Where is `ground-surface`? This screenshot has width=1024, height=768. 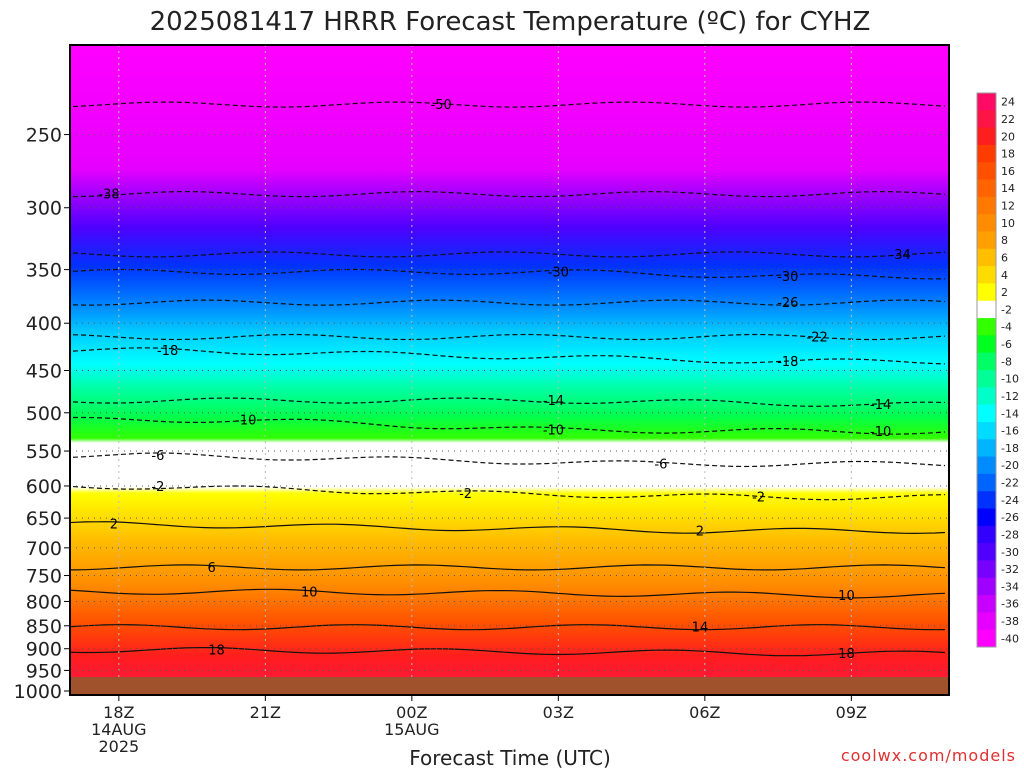 ground-surface is located at coordinates (509, 686).